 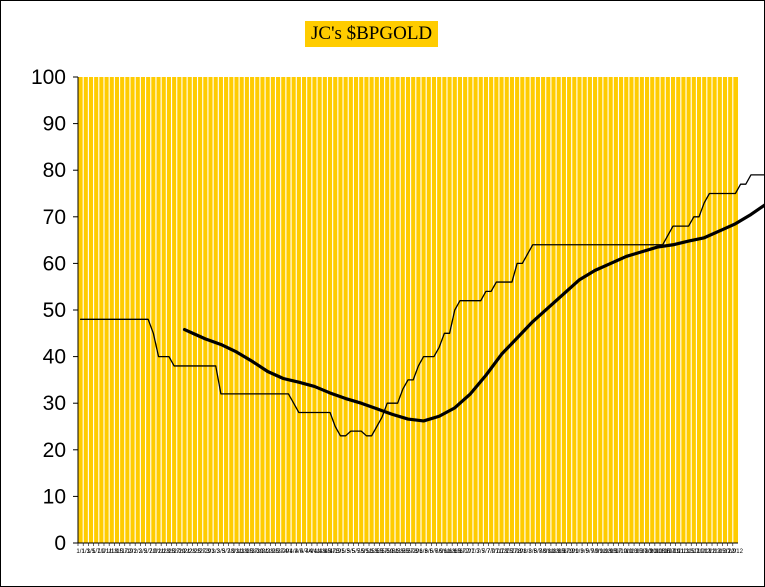 I want to click on x-tick-label: 9/5, so click(x=585, y=552).